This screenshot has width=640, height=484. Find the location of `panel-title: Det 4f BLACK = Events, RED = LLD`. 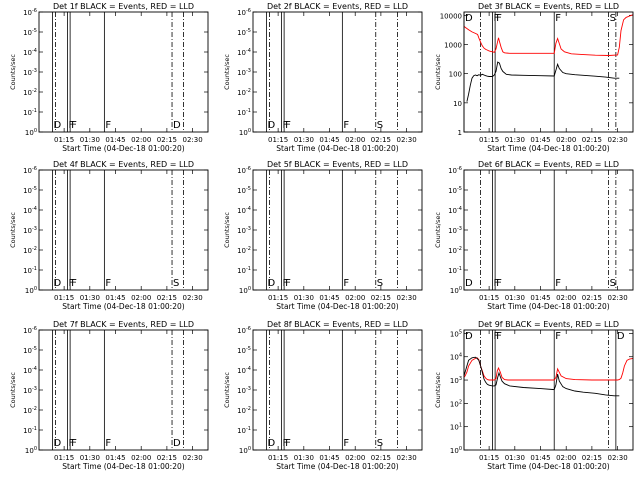

panel-title: Det 4f BLACK = Events, RED = LLD is located at coordinates (123, 164).